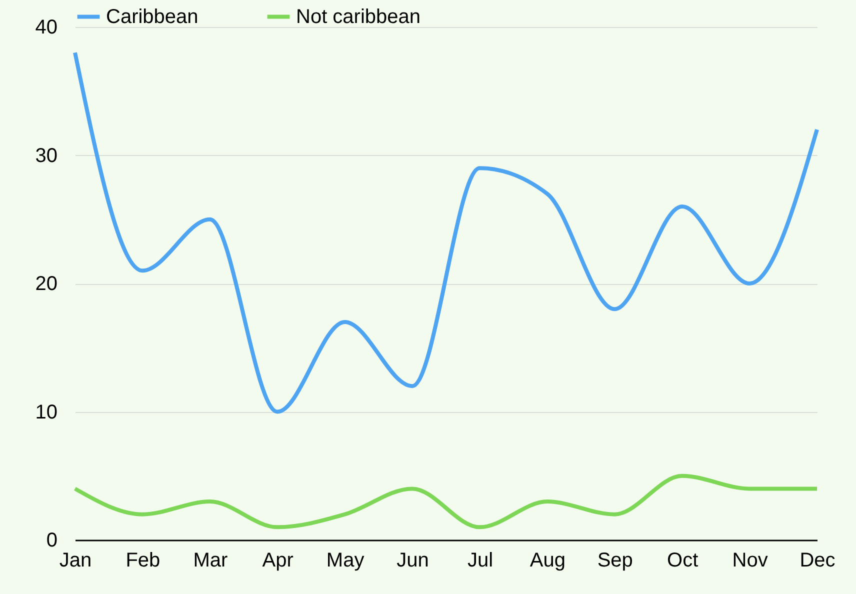  What do you see at coordinates (683, 561) in the screenshot?
I see `x-tick-label: Oct` at bounding box center [683, 561].